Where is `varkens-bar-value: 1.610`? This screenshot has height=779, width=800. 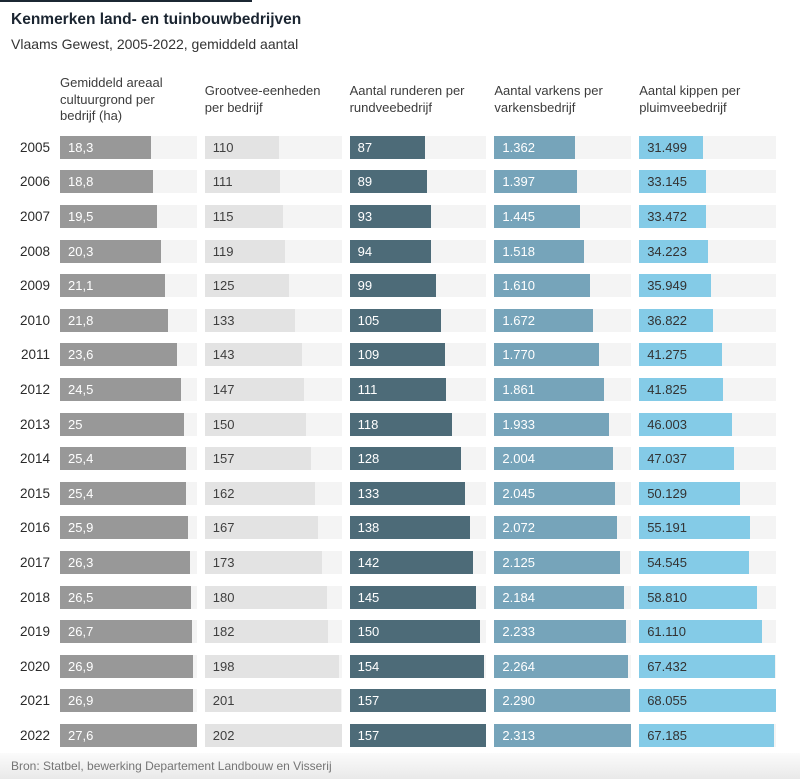 varkens-bar-value: 1.610 is located at coordinates (518, 286).